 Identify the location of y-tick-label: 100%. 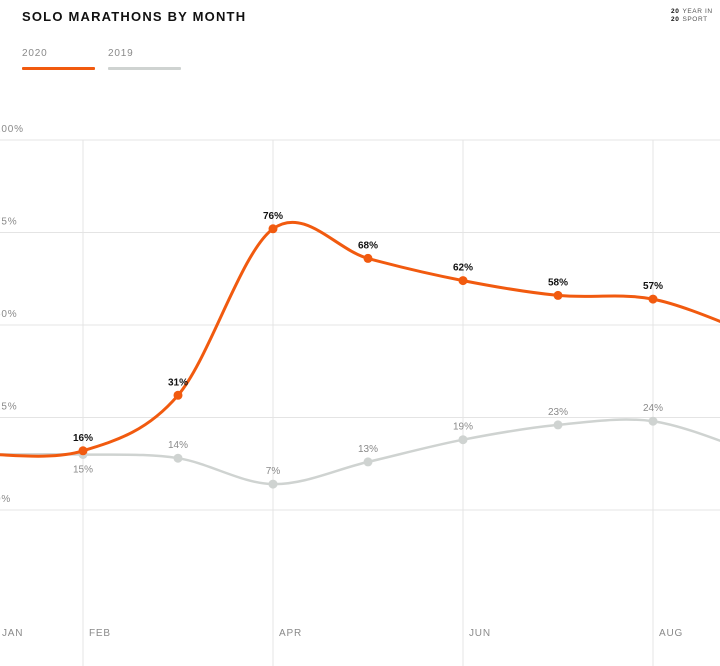
(12, 129).